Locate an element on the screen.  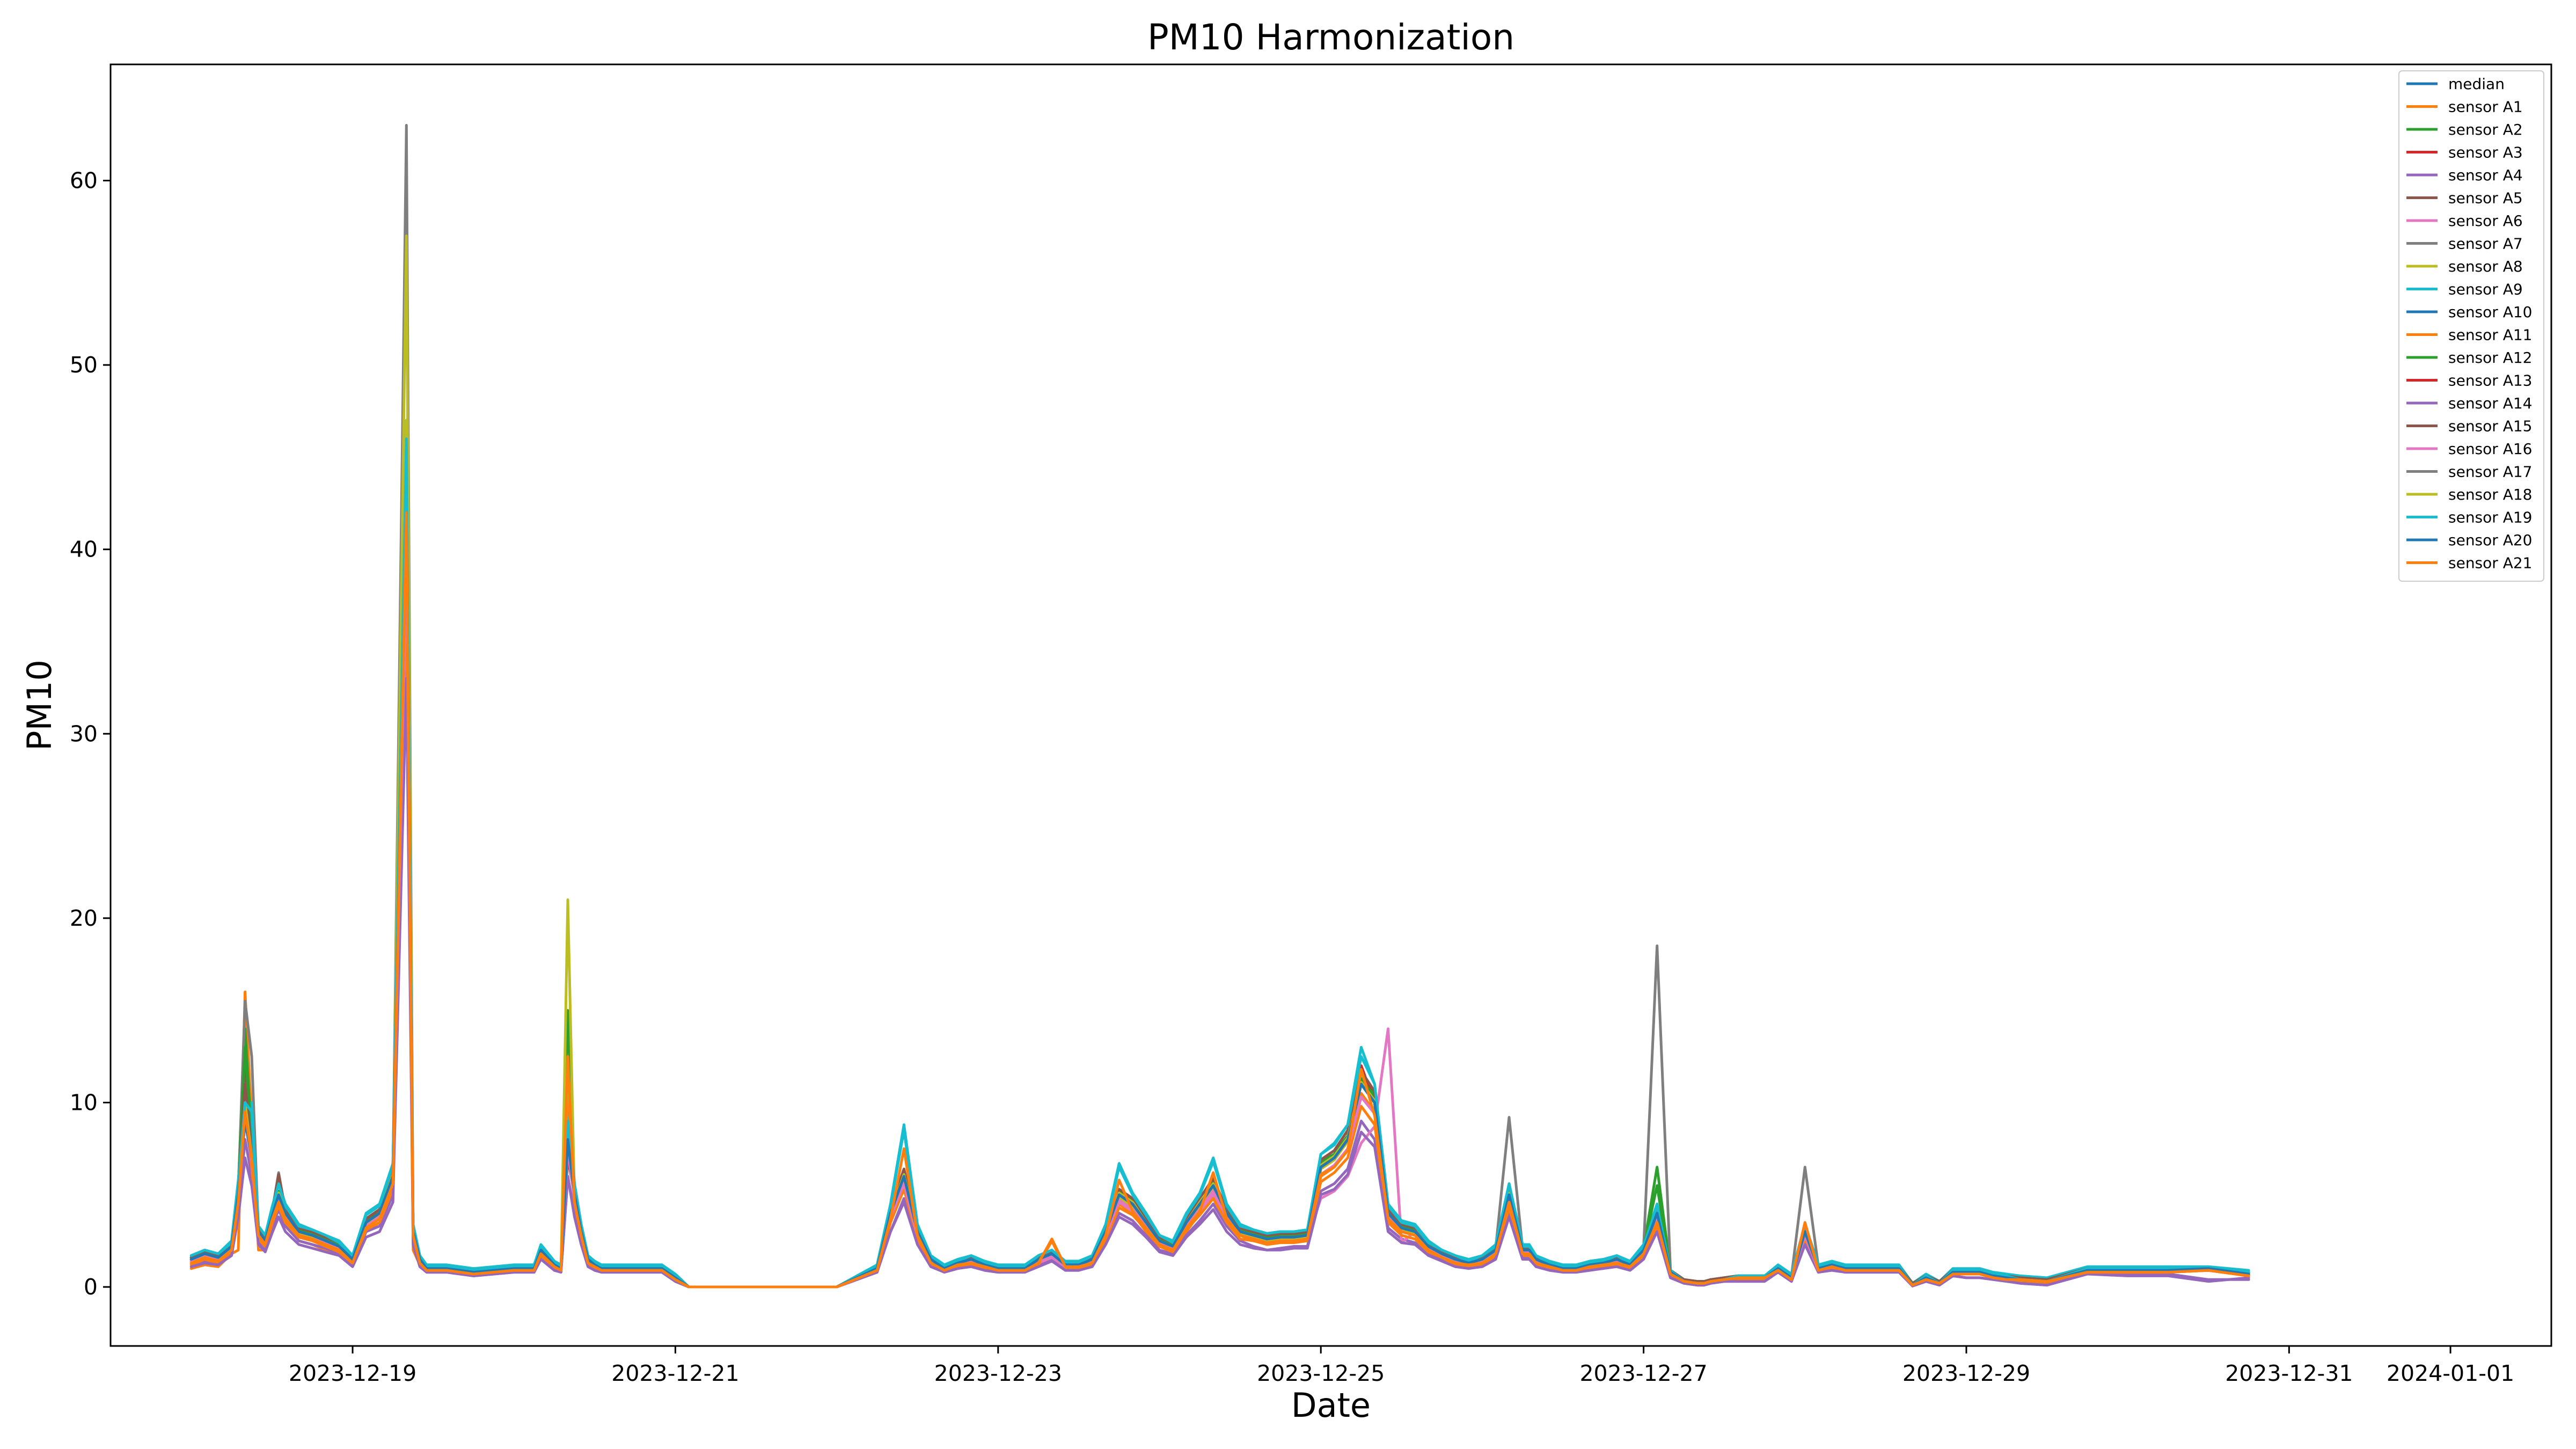
y-tick-label: 20 is located at coordinates (84, 918).